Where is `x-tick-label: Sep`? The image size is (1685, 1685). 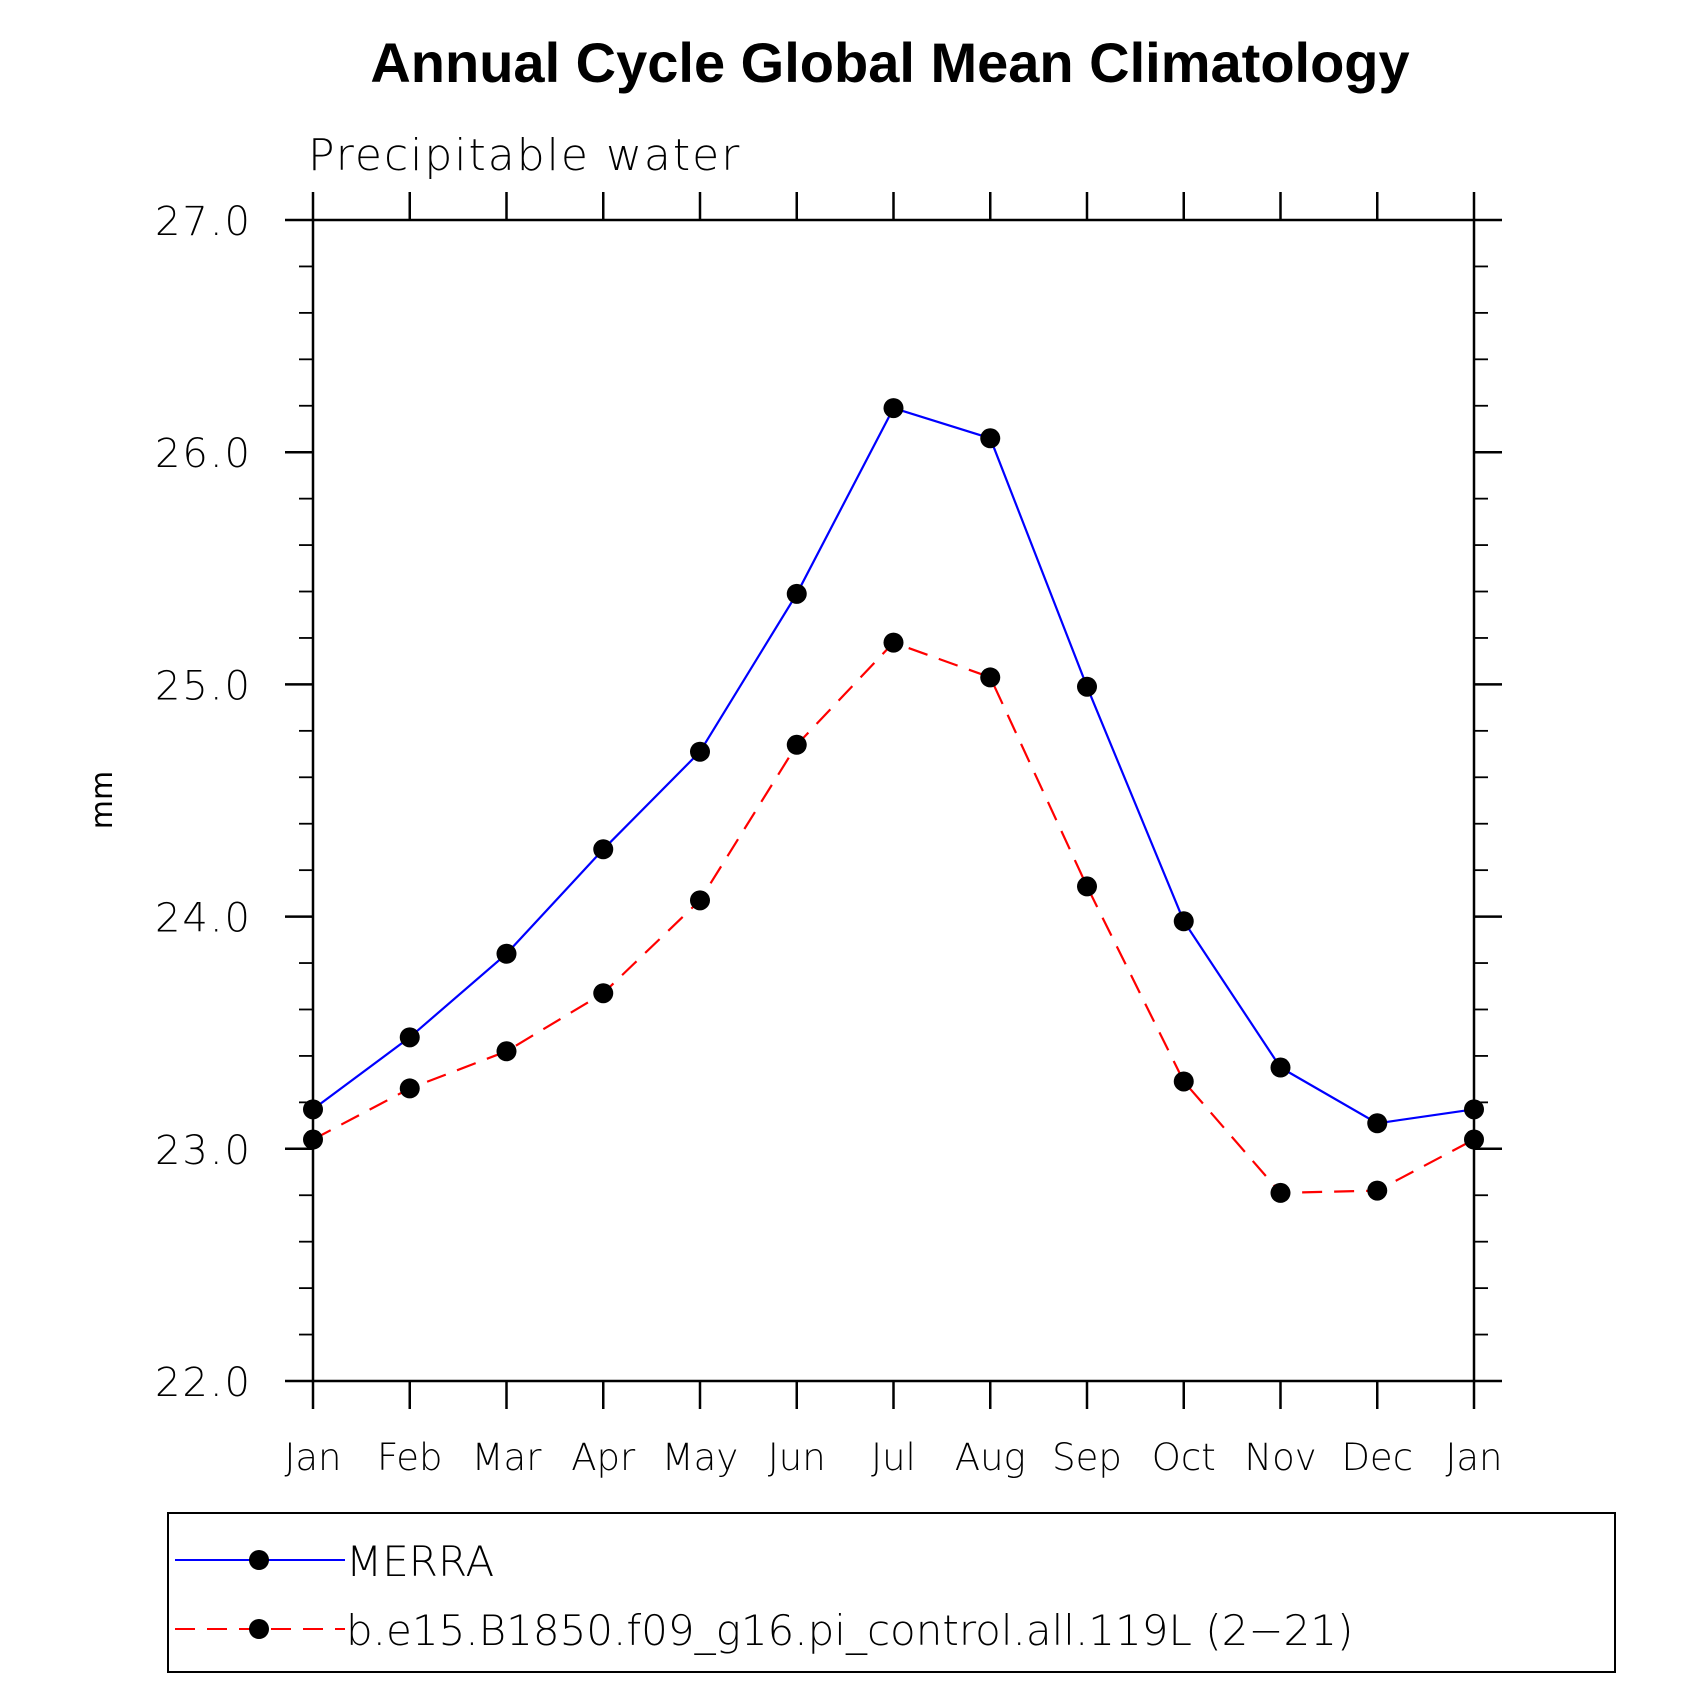 x-tick-label: Sep is located at coordinates (1087, 1457).